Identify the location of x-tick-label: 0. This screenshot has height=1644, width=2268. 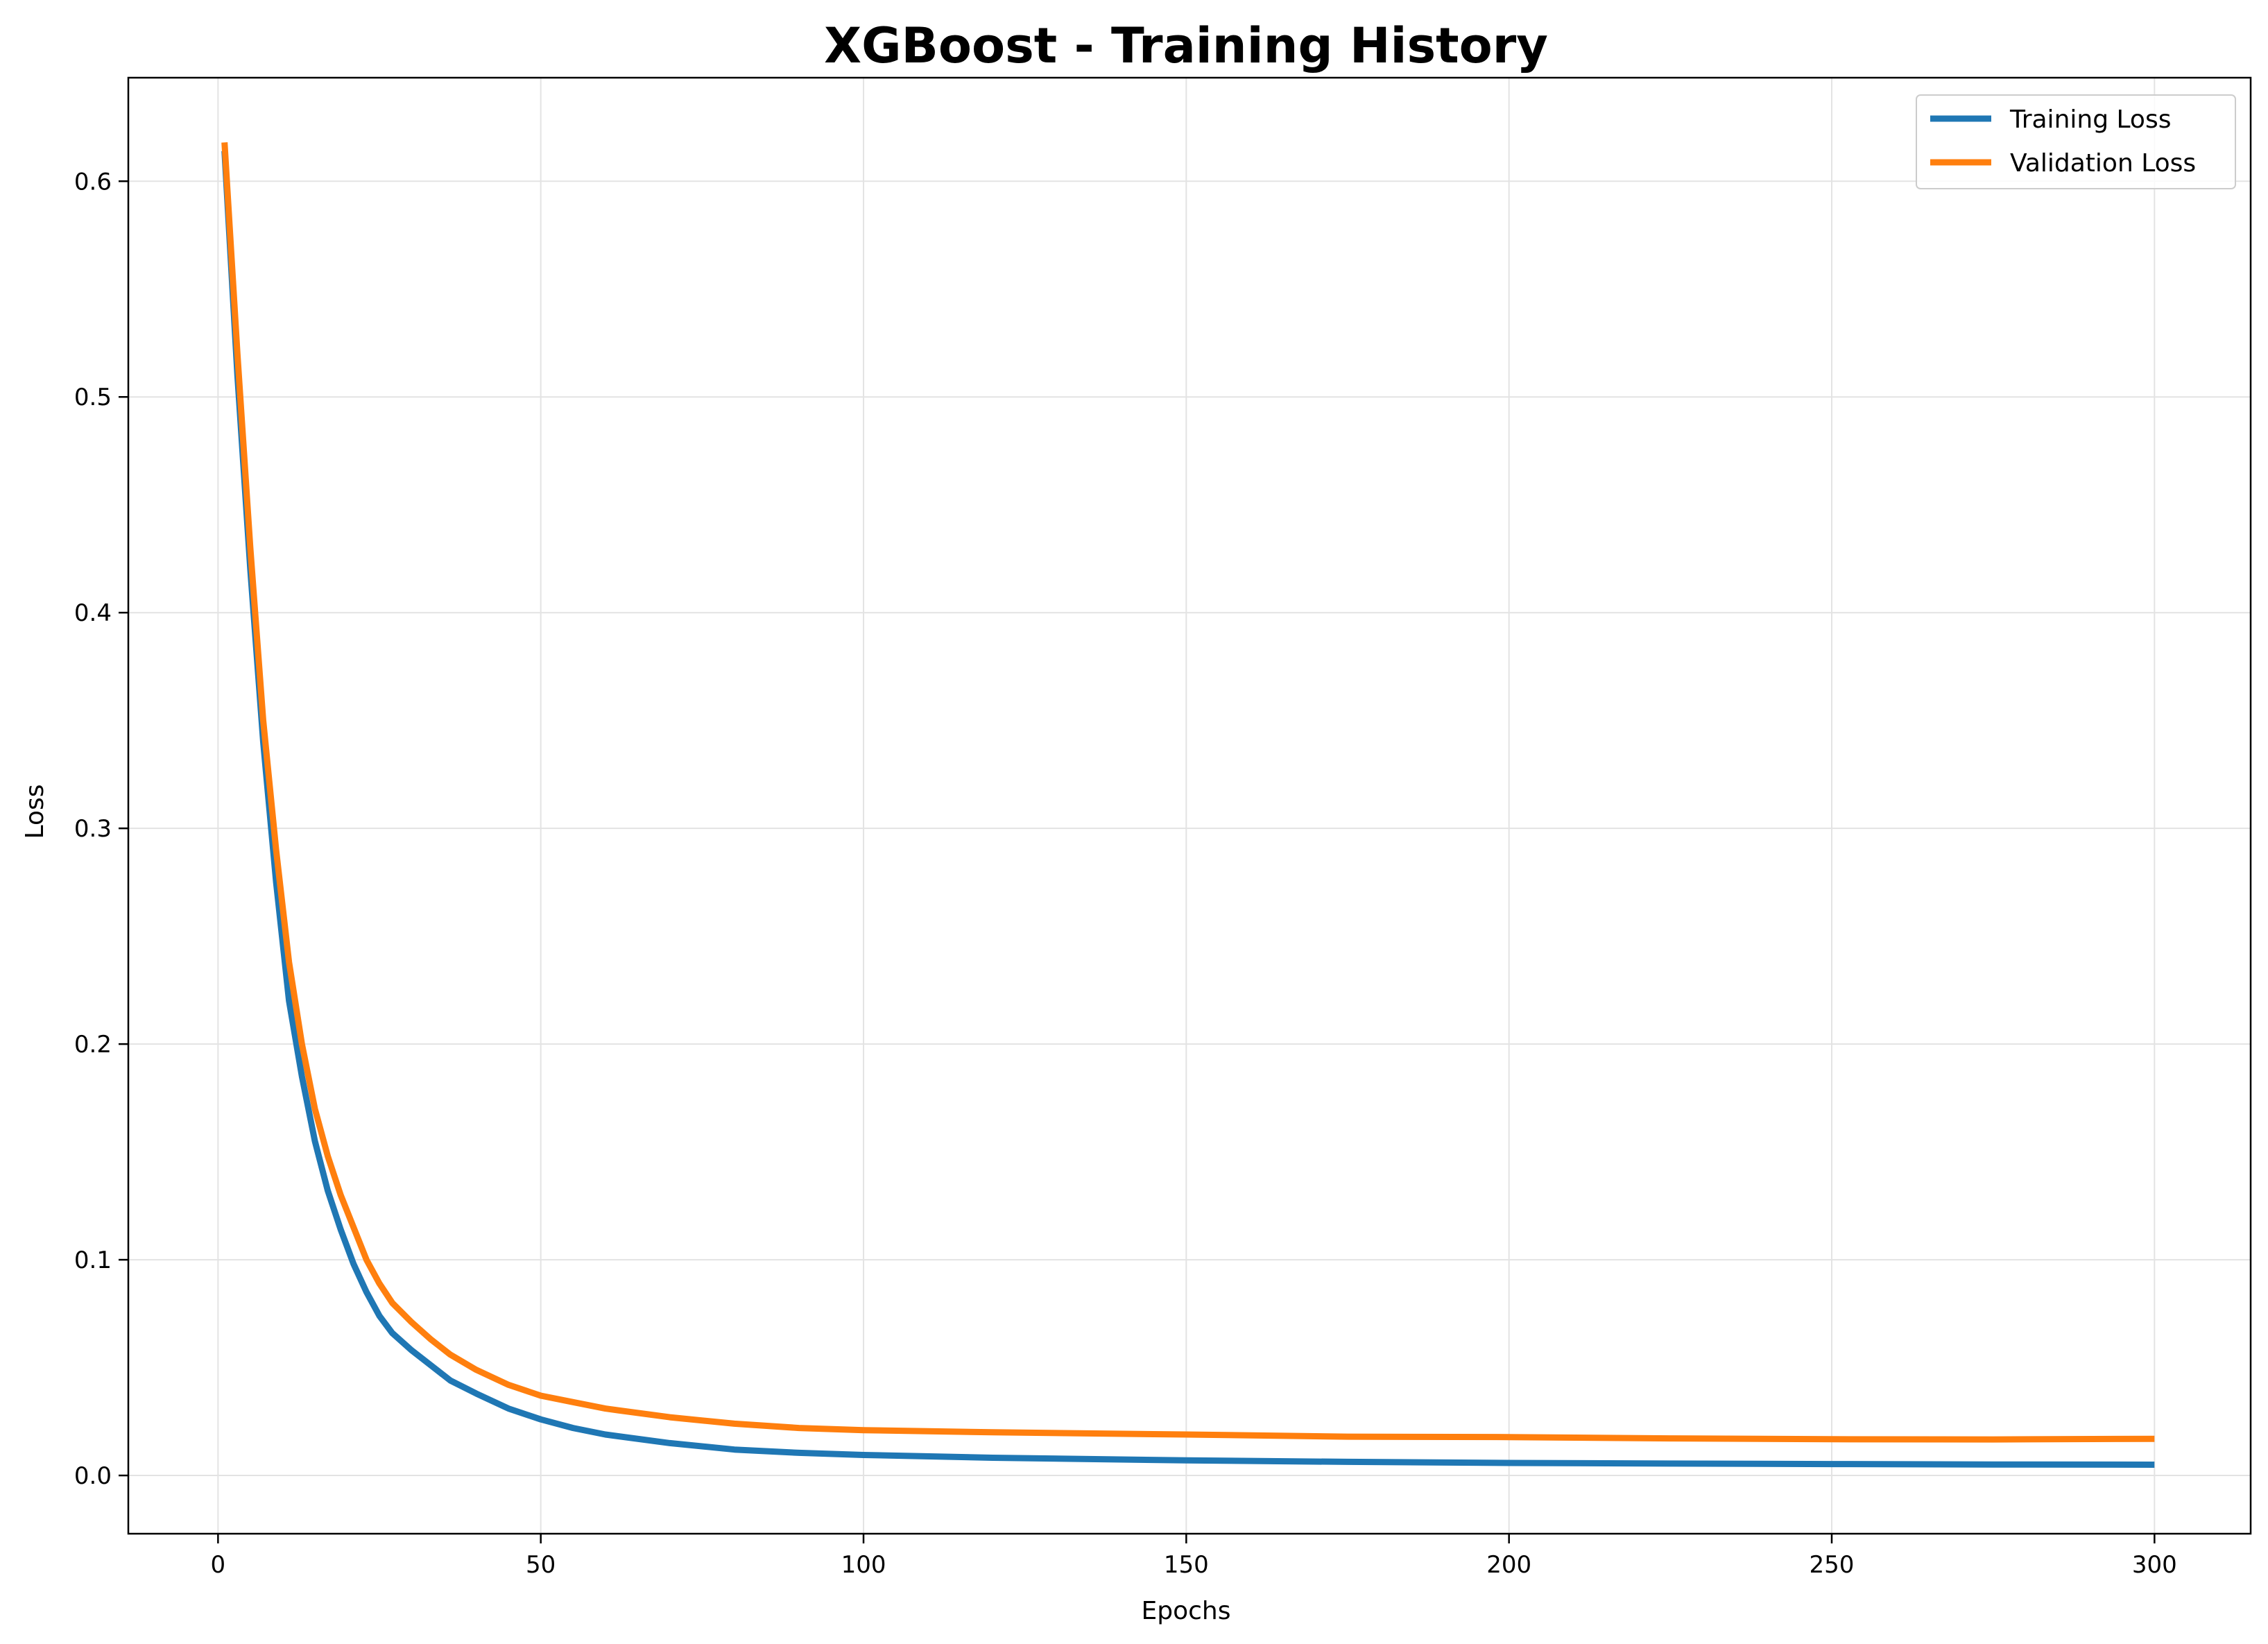
(219, 1565).